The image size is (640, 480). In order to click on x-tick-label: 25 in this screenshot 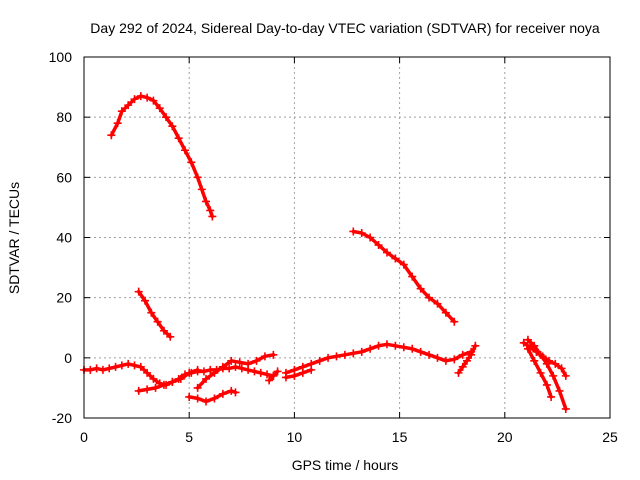, I will do `click(610, 437)`.